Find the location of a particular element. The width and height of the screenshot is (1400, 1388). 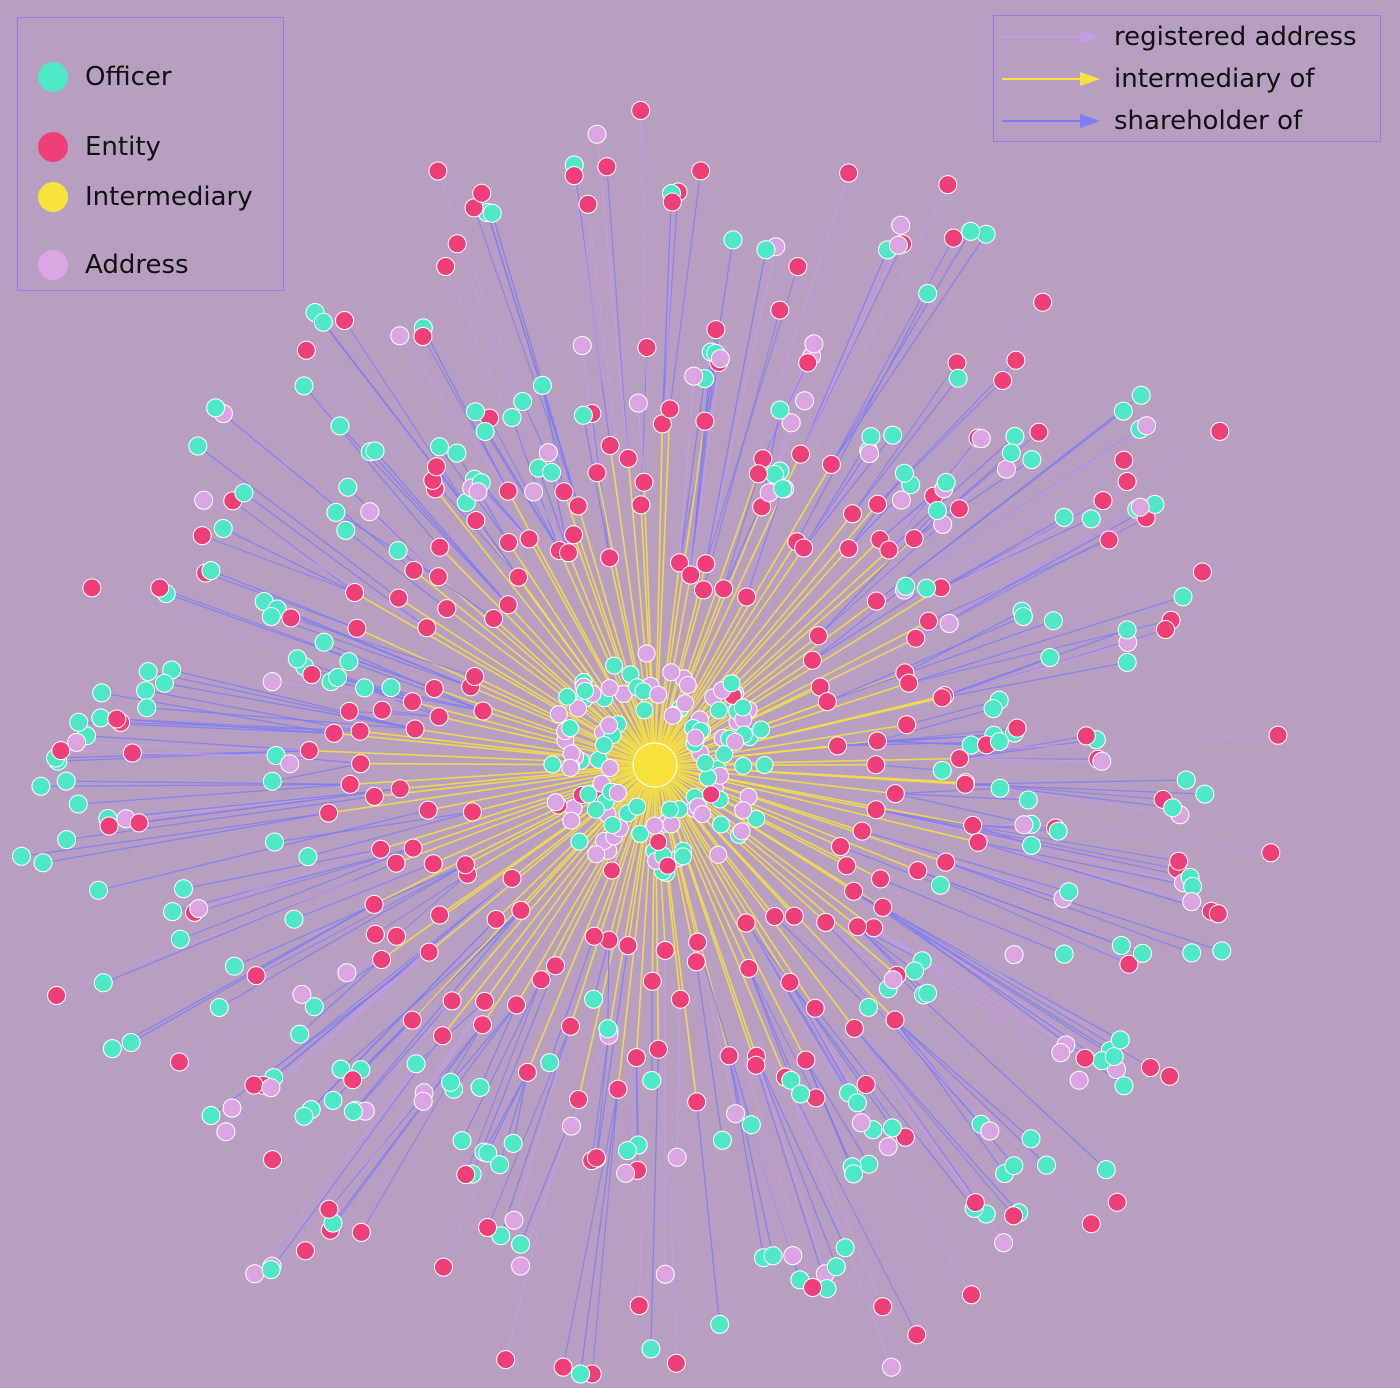

address-dot-icon is located at coordinates (53, 265).